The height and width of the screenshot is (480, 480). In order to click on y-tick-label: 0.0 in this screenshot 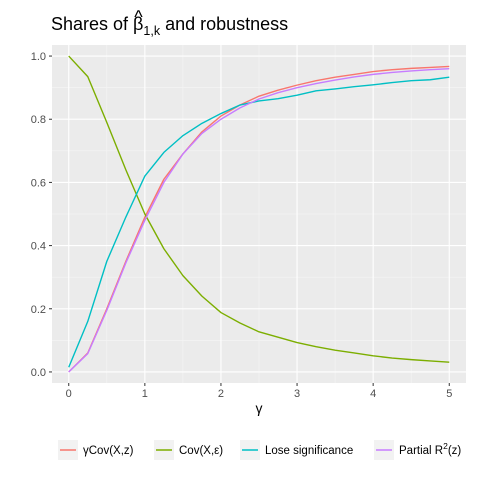, I will do `click(38, 373)`.